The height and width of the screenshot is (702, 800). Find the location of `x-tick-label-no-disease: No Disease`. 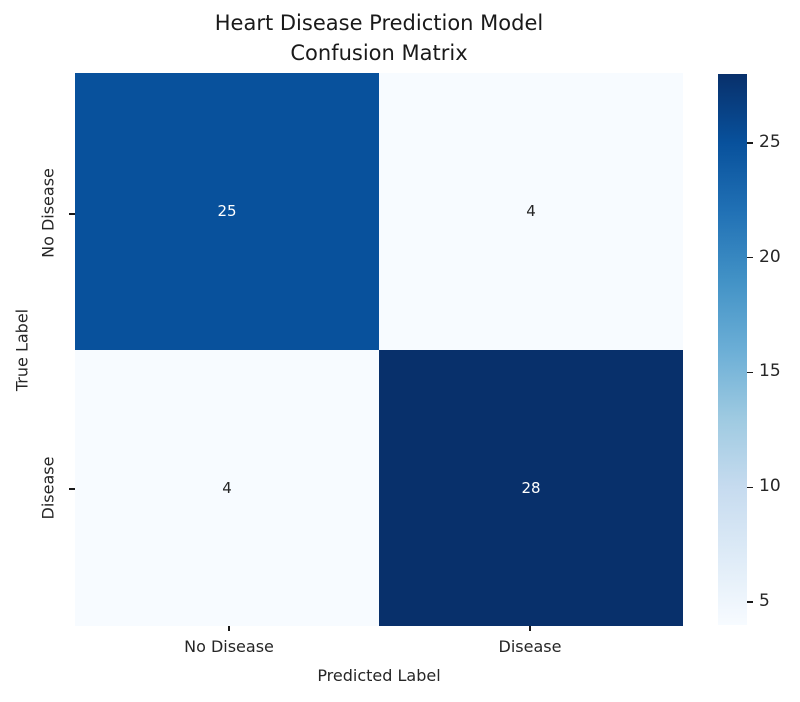

x-tick-label-no-disease: No Disease is located at coordinates (229, 646).